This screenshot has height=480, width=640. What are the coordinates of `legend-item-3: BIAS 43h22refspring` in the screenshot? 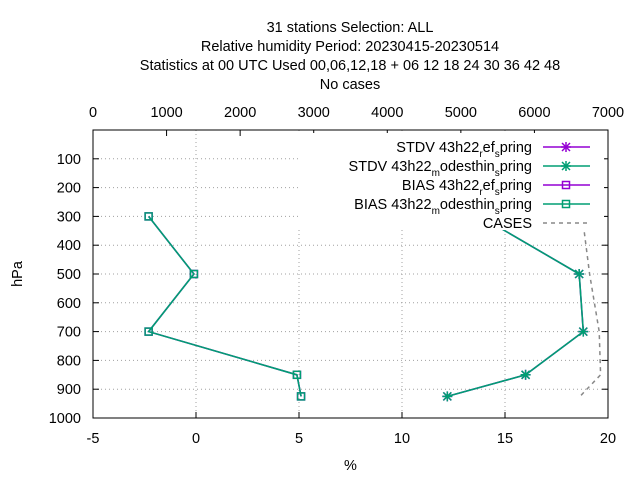 It's located at (496, 188).